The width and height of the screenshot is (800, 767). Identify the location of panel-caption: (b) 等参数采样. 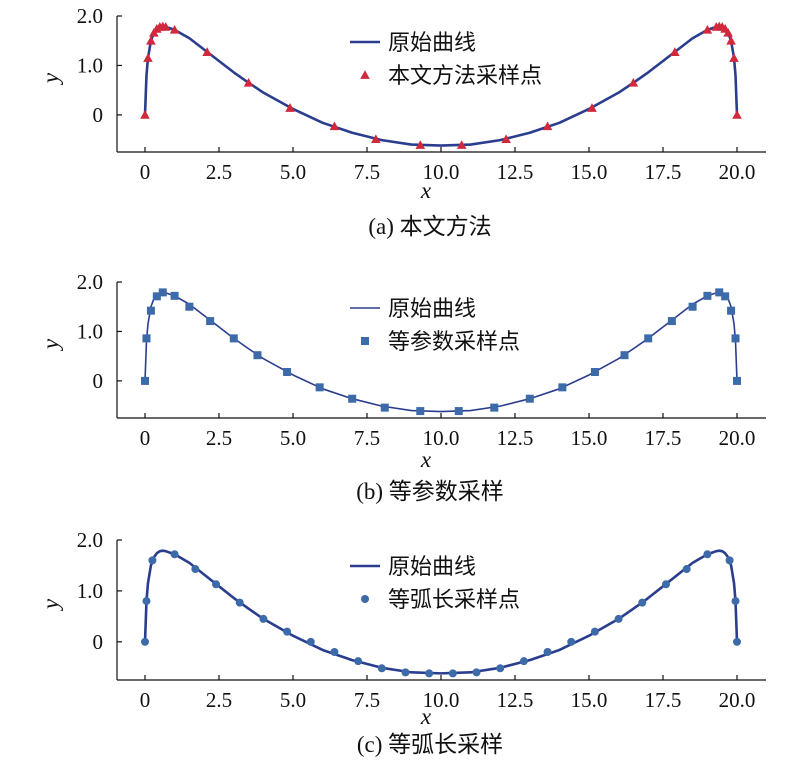
(430, 491).